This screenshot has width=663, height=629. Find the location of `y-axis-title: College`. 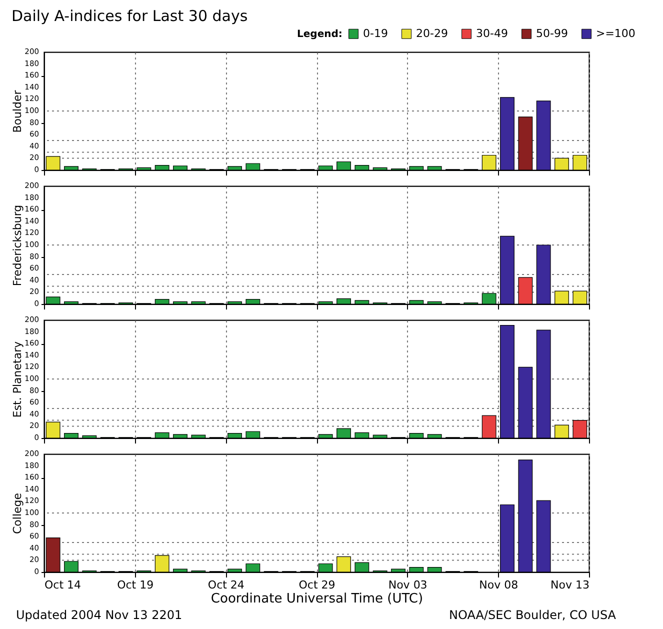

y-axis-title: College is located at coordinates (17, 513).